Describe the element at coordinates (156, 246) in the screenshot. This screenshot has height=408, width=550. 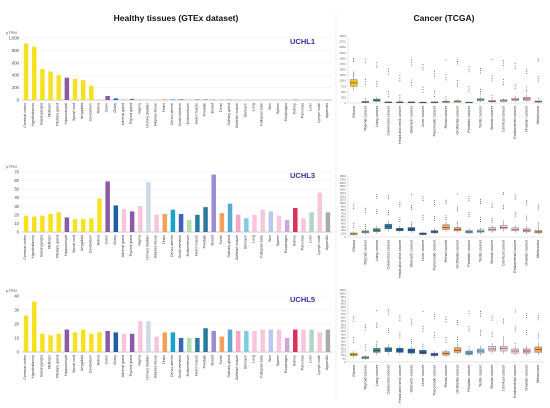
I see `x-tick-label: Adipose tissue` at that location.